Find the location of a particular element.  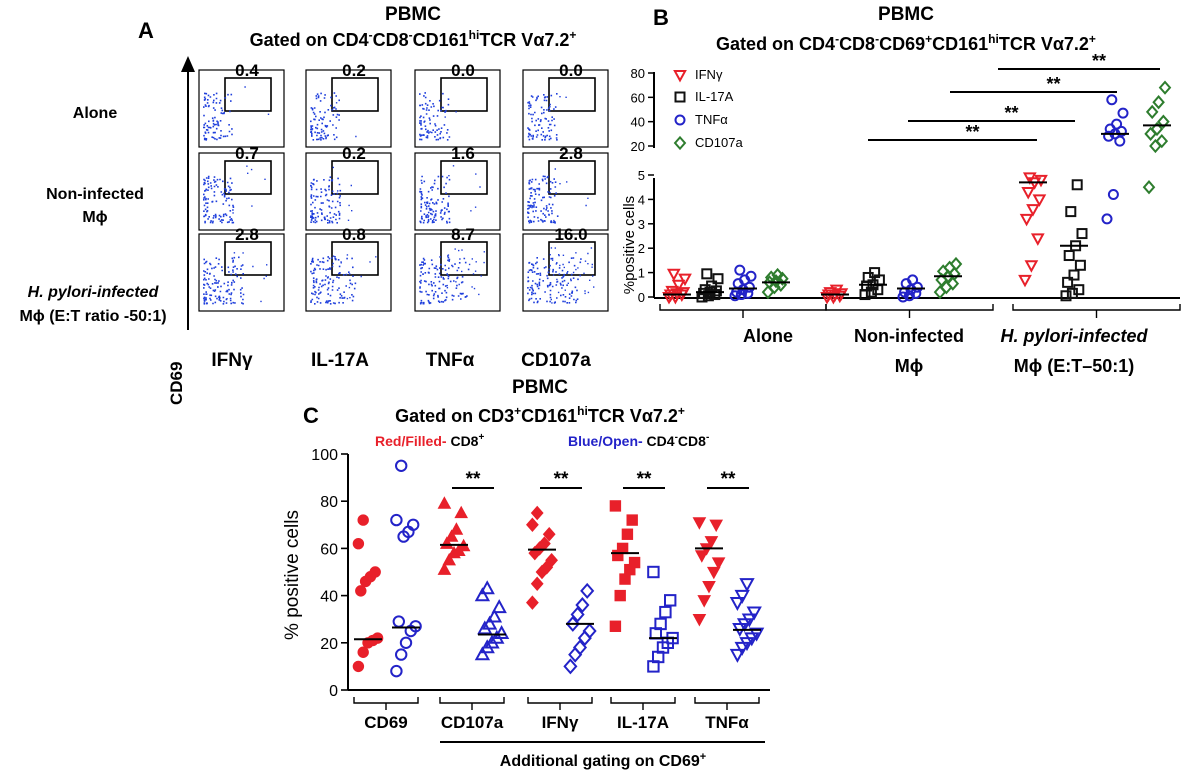

group-label-noninfected-1: Non-infected is located at coordinates (909, 336).